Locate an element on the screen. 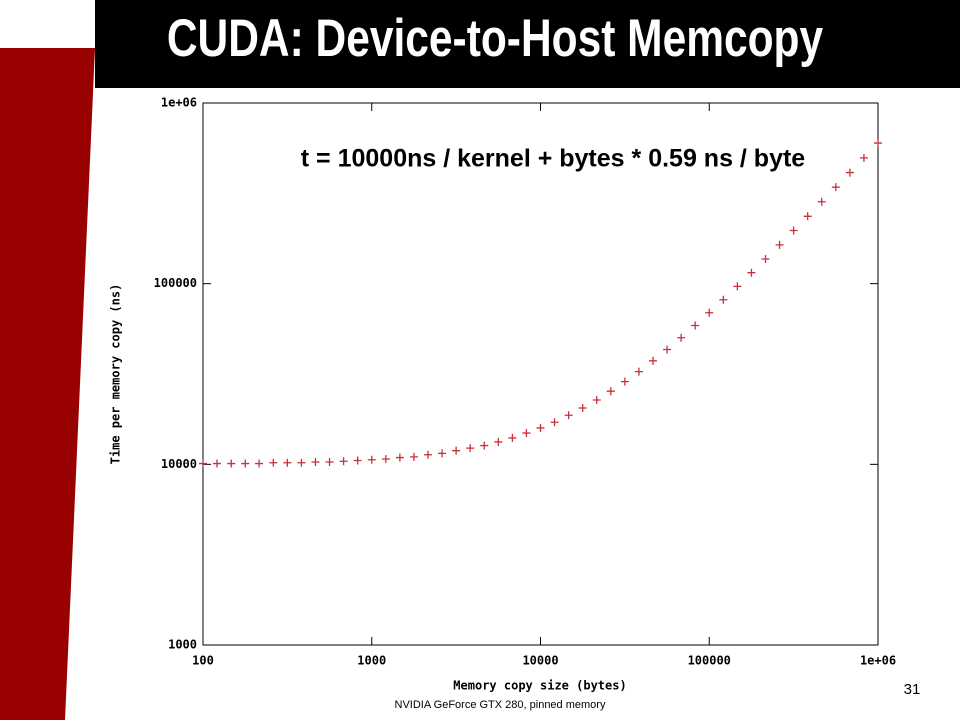  title-bar is located at coordinates (527, 44).